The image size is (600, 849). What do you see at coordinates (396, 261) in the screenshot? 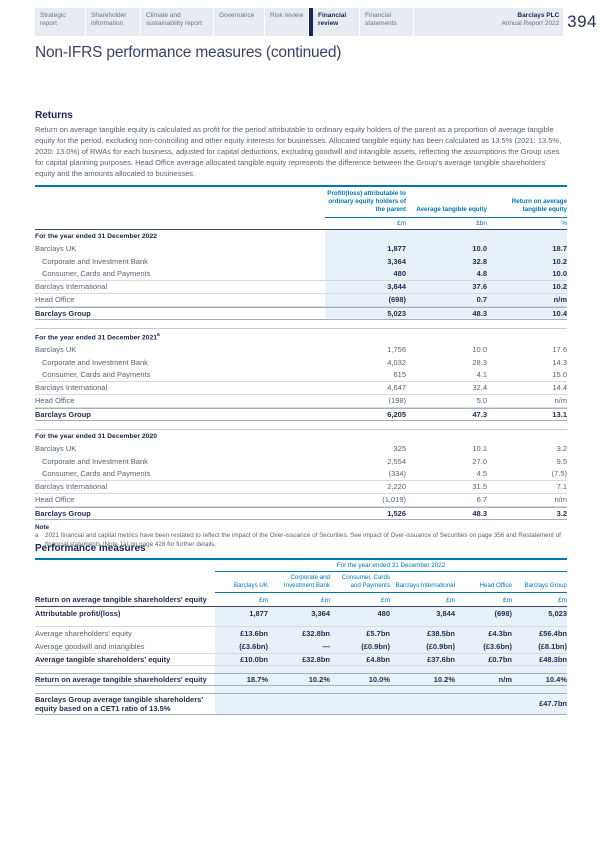
I see `cell-value: 3,364` at bounding box center [396, 261].